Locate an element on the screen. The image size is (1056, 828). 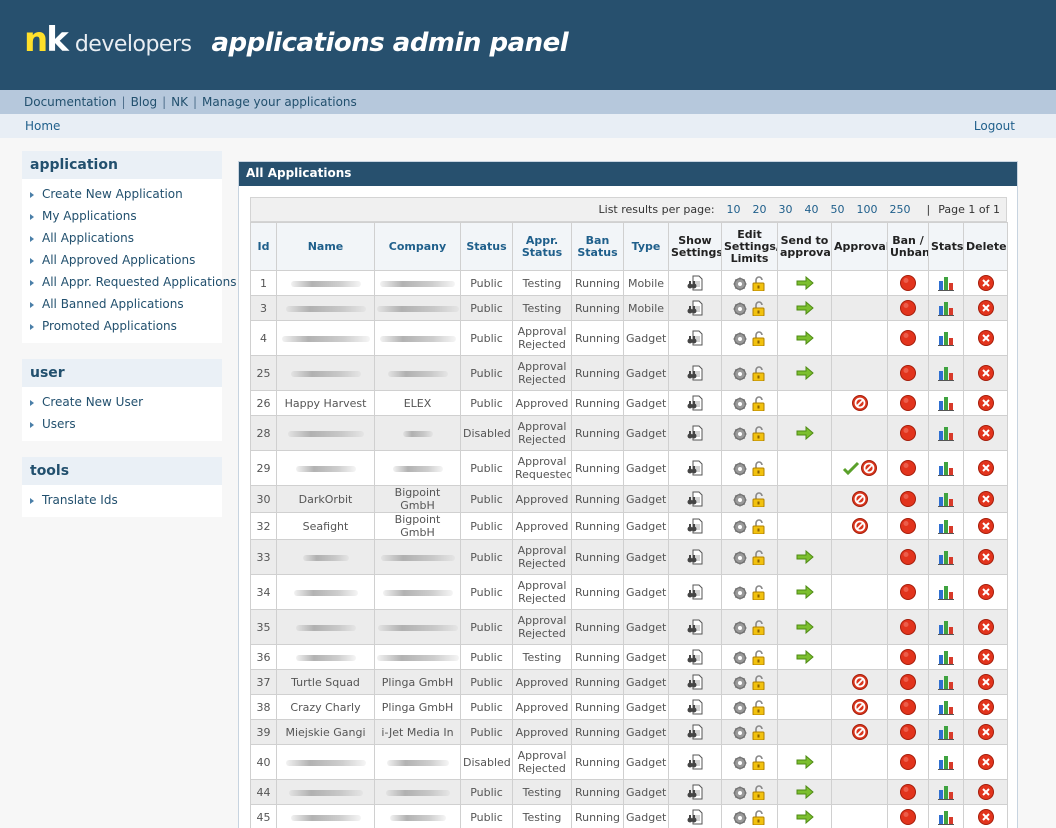
sidebar-item: My Applications is located at coordinates (122, 216).